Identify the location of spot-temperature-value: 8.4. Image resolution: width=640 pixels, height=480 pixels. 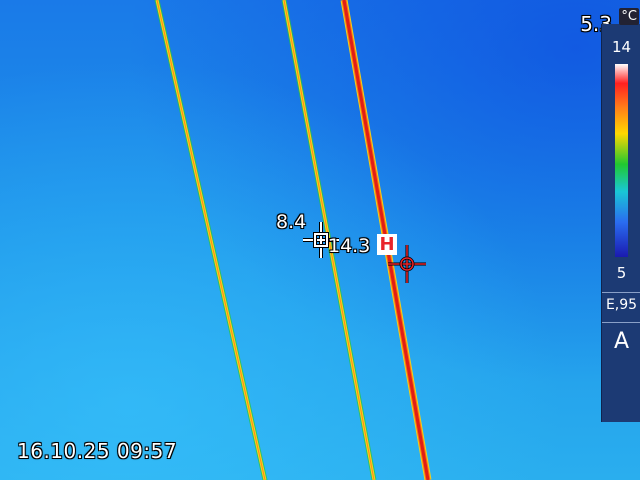
(291, 222).